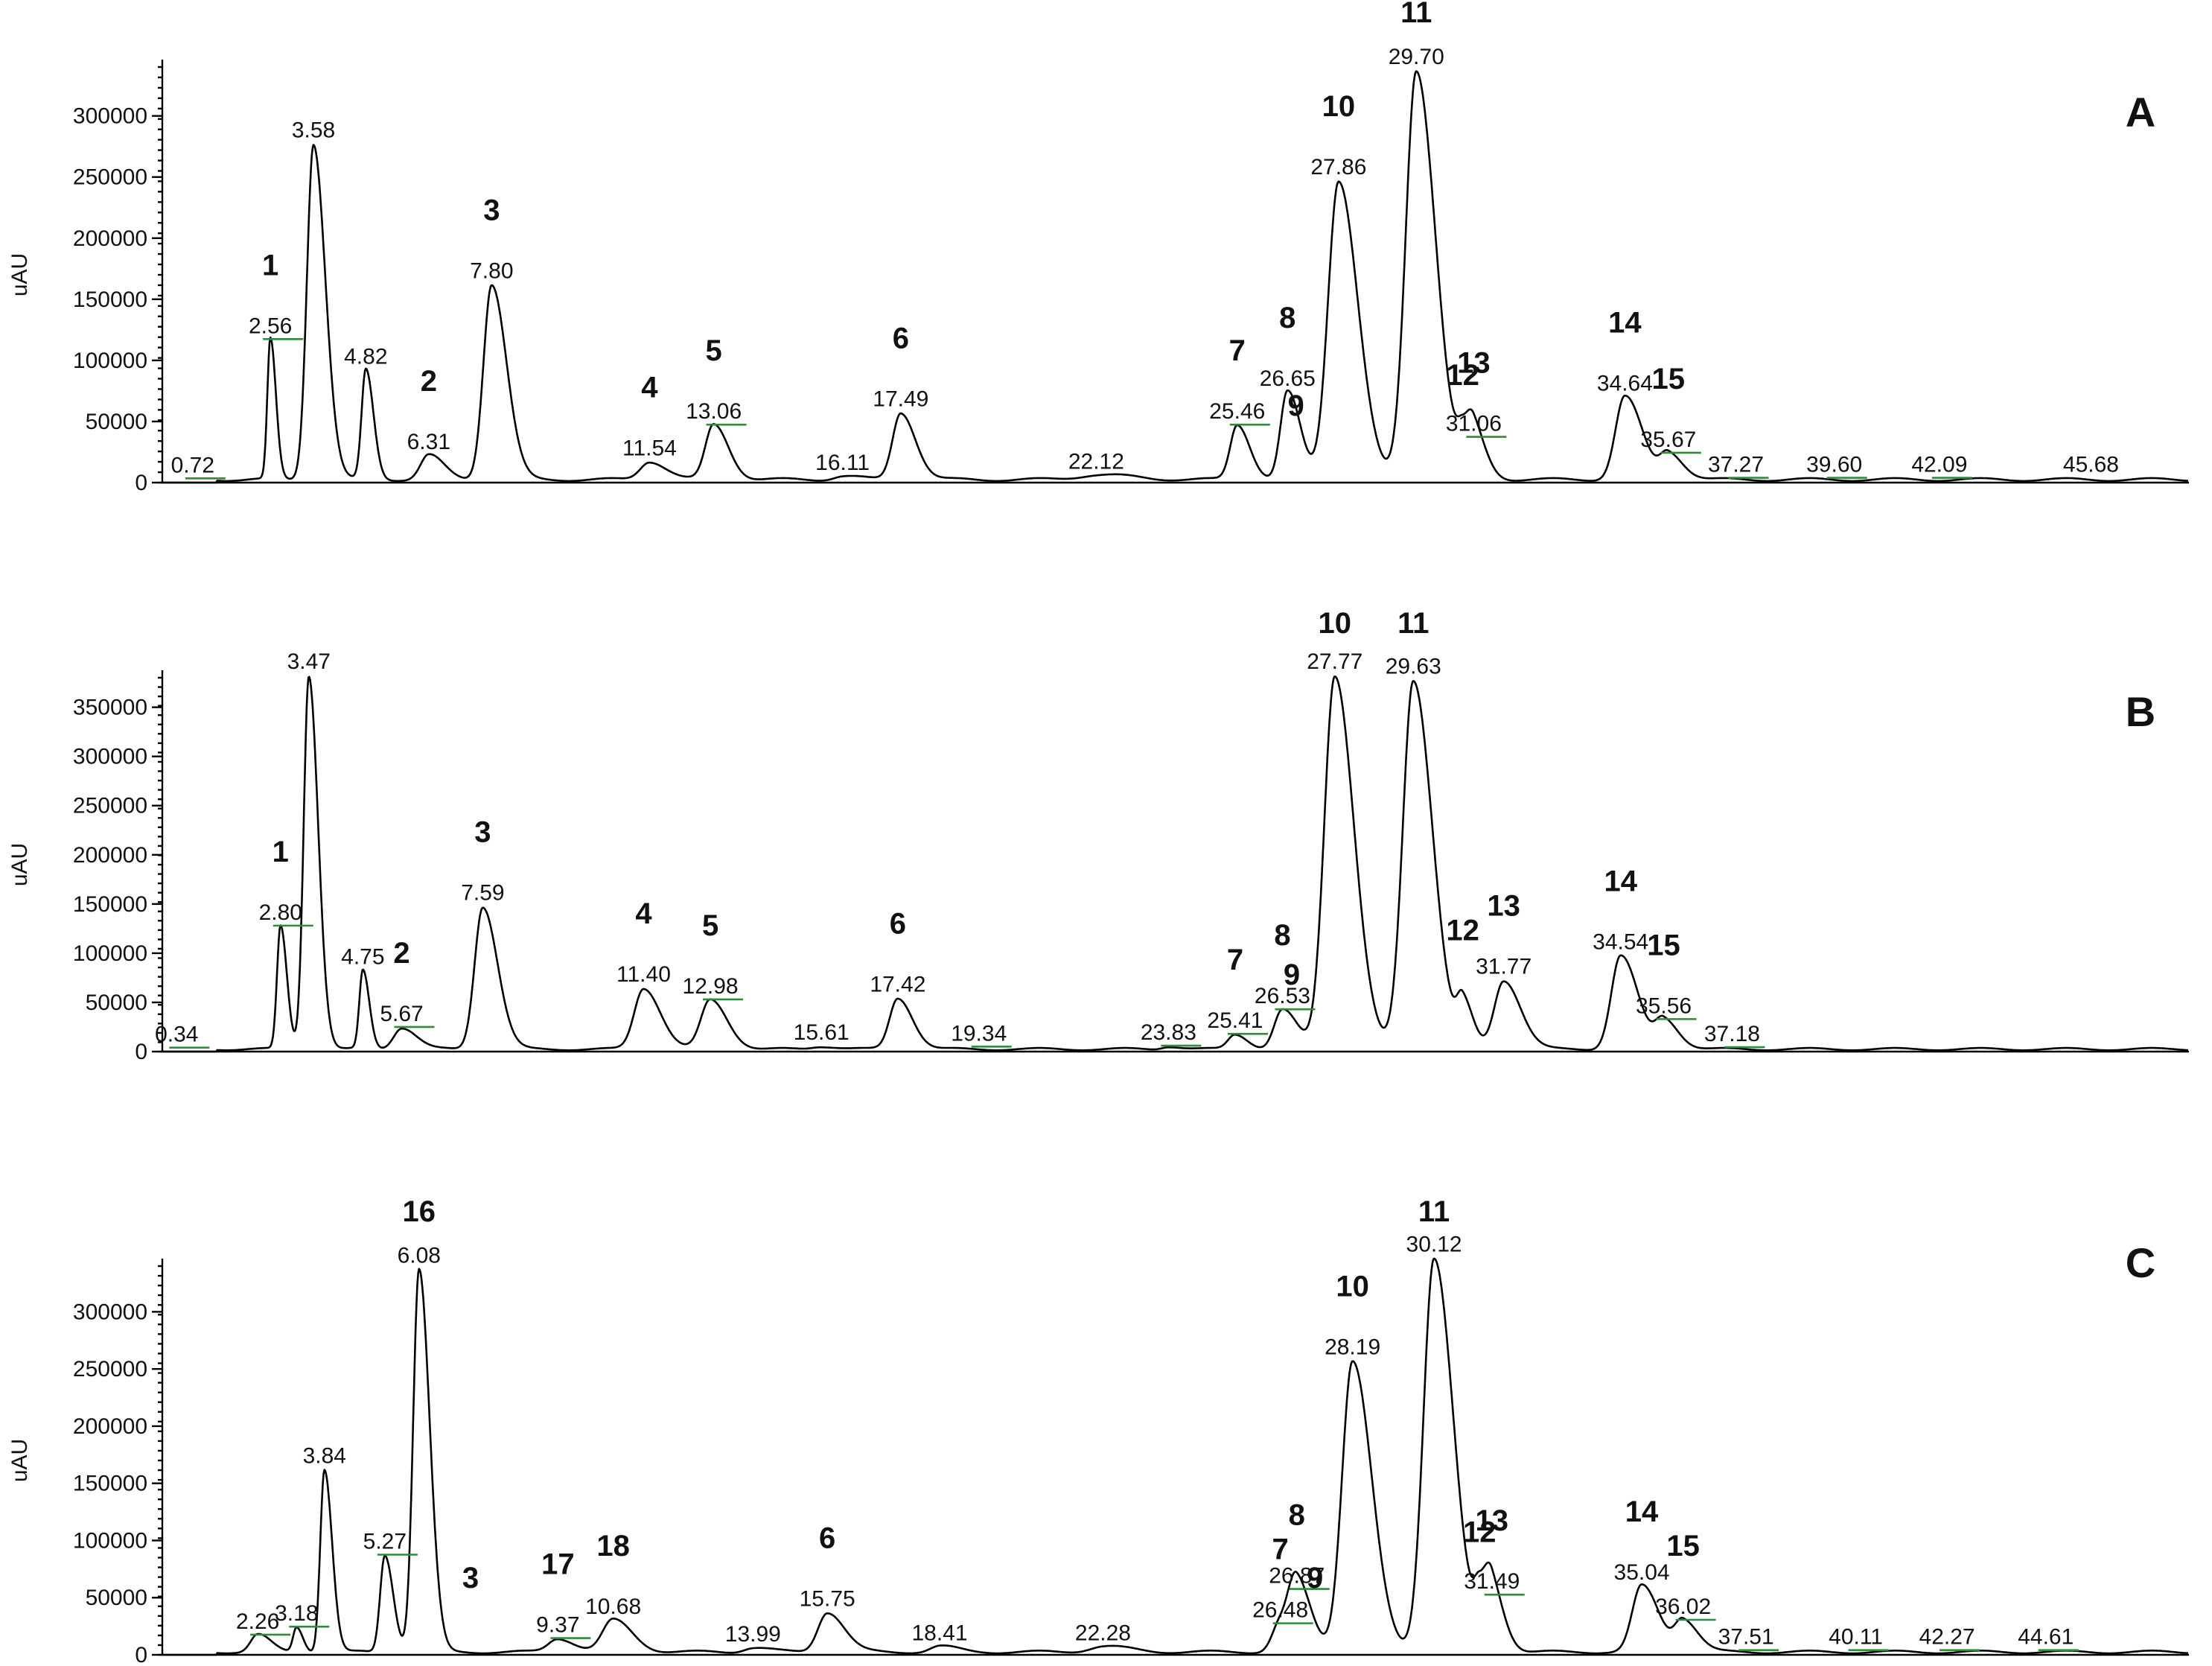  What do you see at coordinates (1732, 1034) in the screenshot?
I see `retention-time-label: 37.18` at bounding box center [1732, 1034].